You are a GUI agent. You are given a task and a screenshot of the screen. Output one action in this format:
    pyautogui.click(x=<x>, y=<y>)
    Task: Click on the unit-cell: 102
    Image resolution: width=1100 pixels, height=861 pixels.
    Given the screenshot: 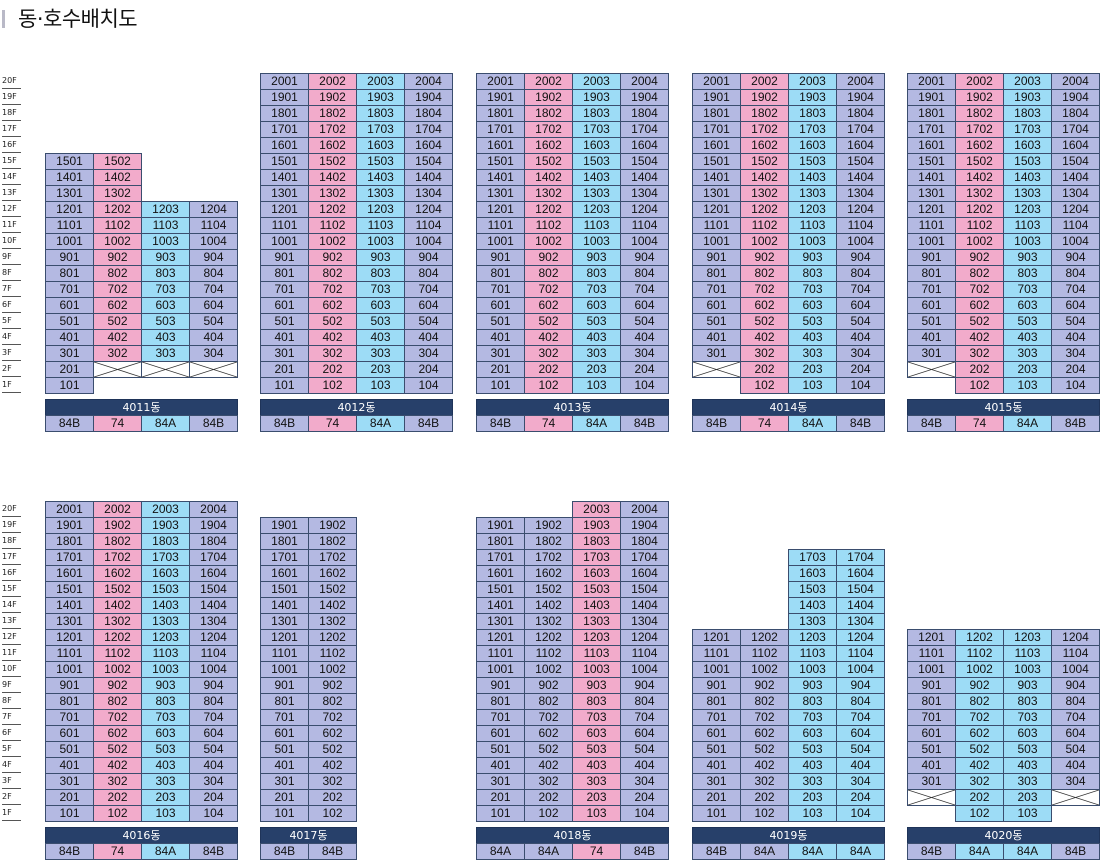 What is the action you would take?
    pyautogui.click(x=764, y=813)
    